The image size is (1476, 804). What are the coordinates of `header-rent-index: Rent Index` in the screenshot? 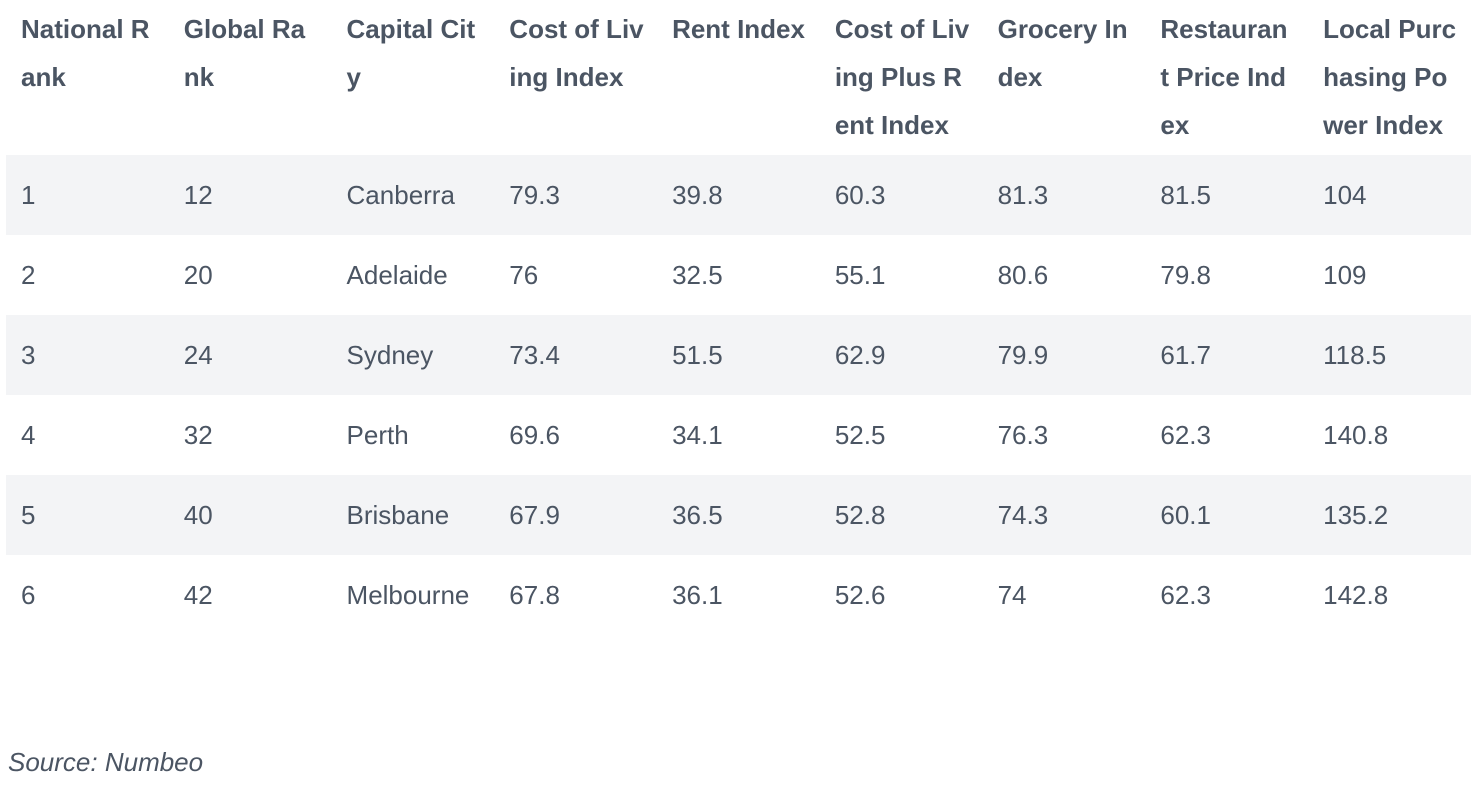 It's located at (738, 29).